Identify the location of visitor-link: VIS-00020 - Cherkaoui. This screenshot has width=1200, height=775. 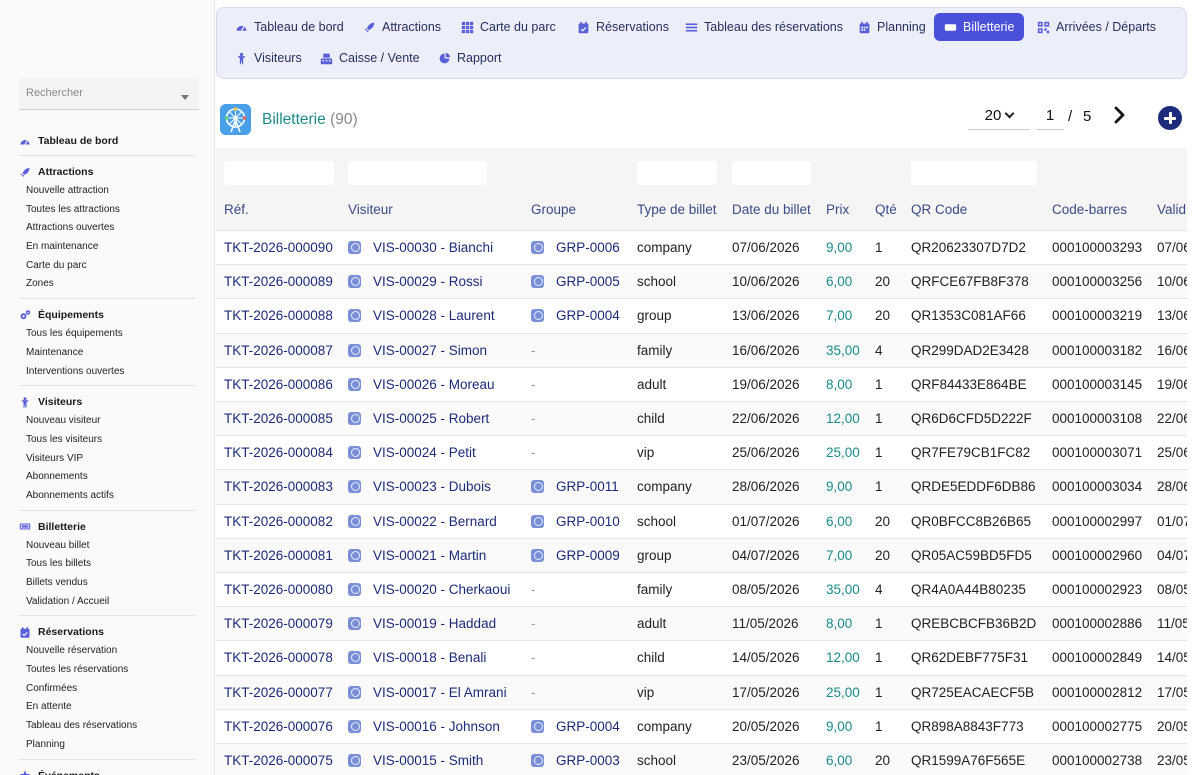
(429, 589).